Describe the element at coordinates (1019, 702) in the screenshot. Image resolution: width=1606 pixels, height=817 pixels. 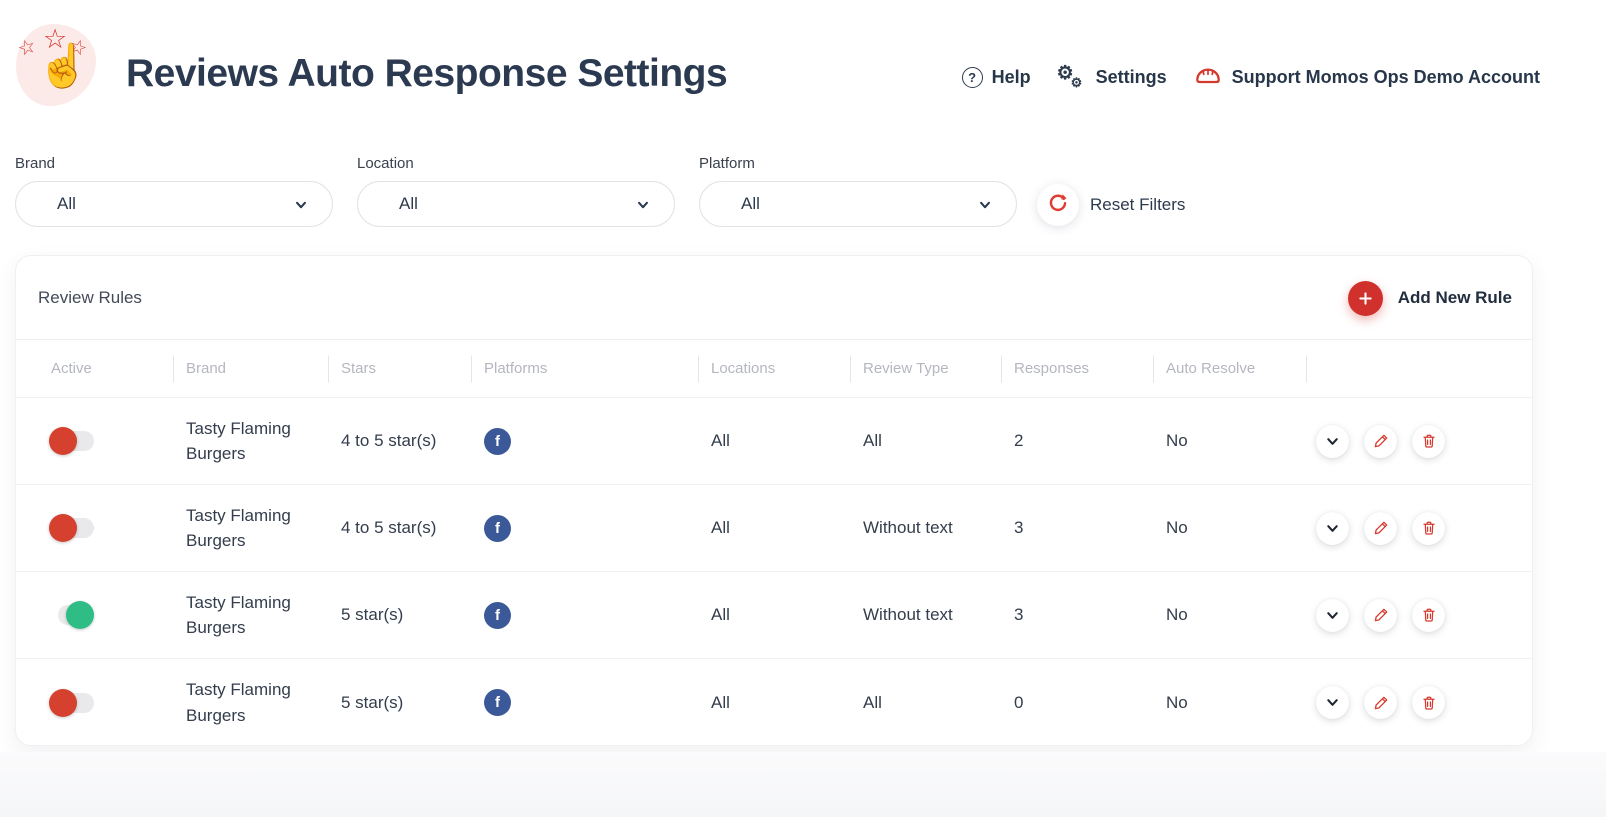
I see `responses-cell: 0` at that location.